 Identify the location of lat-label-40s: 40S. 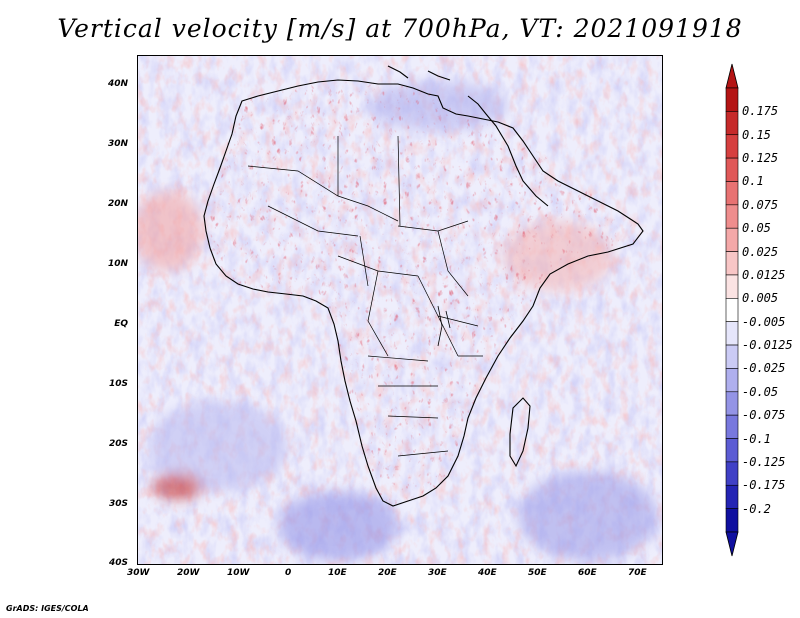
(118, 563).